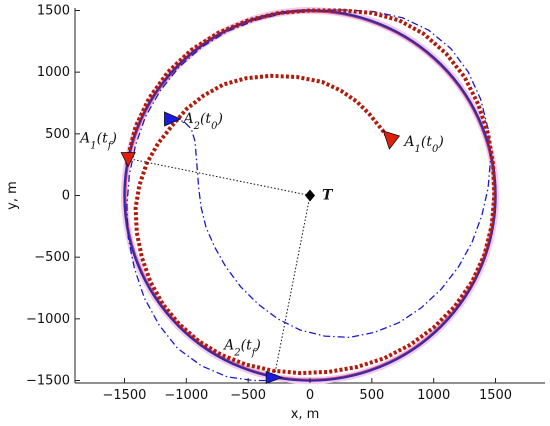  I want to click on marker-a2-t0, so click(173, 119).